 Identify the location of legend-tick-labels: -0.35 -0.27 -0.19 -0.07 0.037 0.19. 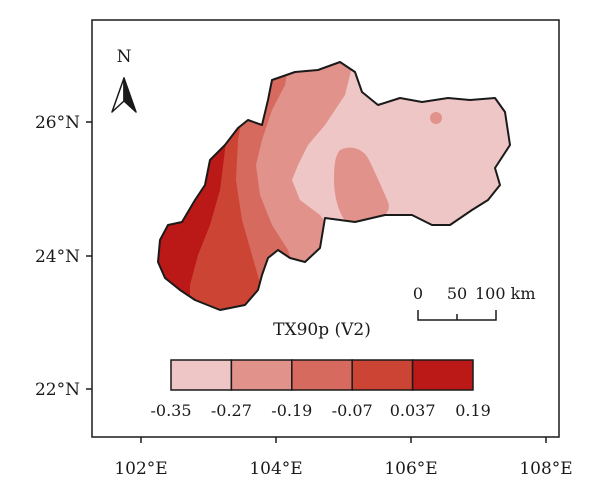
(320, 410).